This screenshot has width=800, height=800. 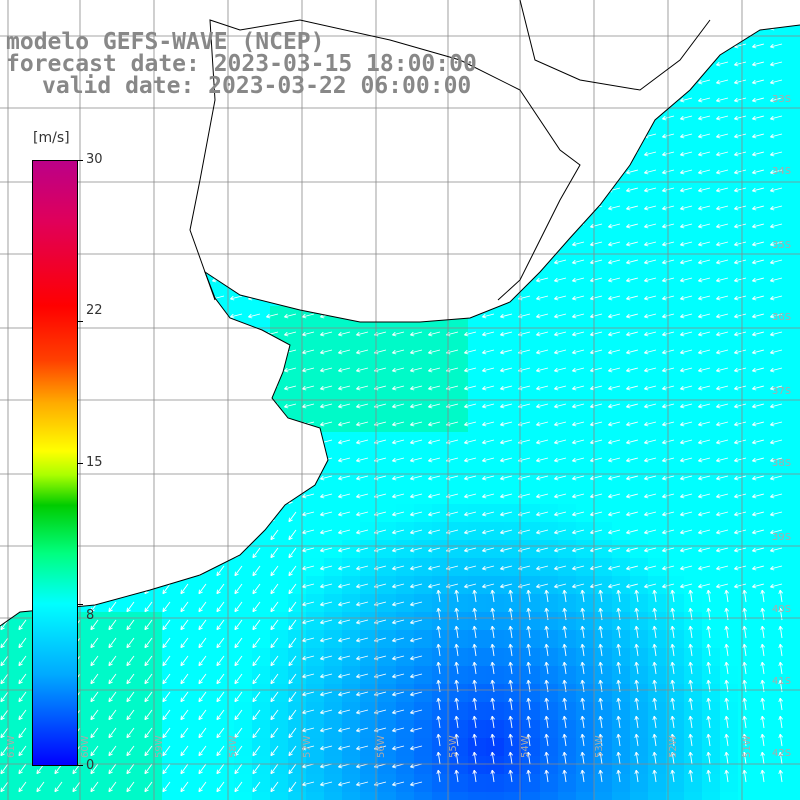 I want to click on longitude-label: 58W, so click(x=233, y=746).